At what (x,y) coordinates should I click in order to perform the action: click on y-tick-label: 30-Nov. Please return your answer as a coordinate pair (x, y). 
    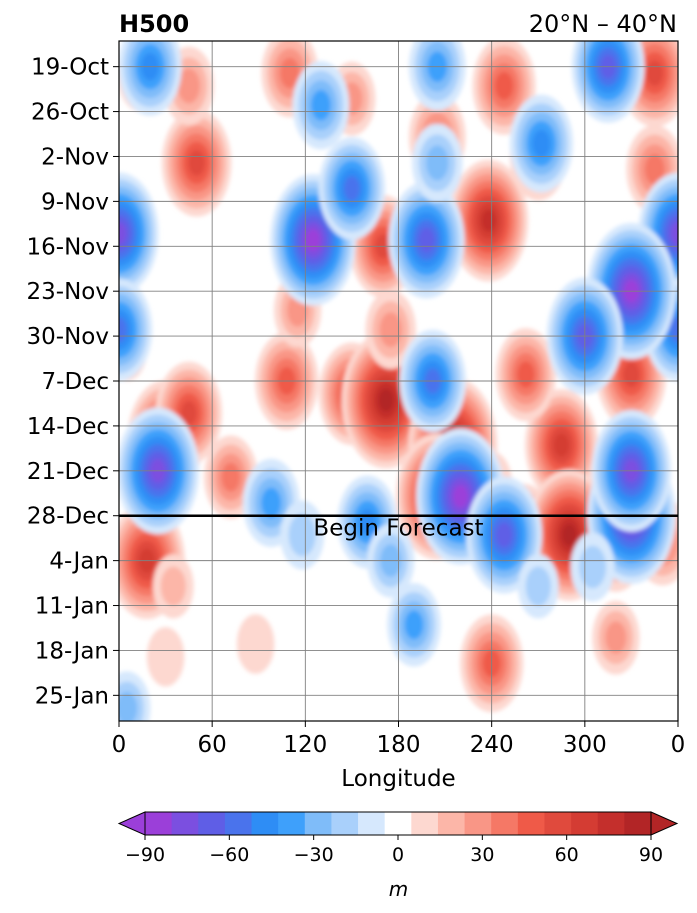
    Looking at the image, I should click on (68, 337).